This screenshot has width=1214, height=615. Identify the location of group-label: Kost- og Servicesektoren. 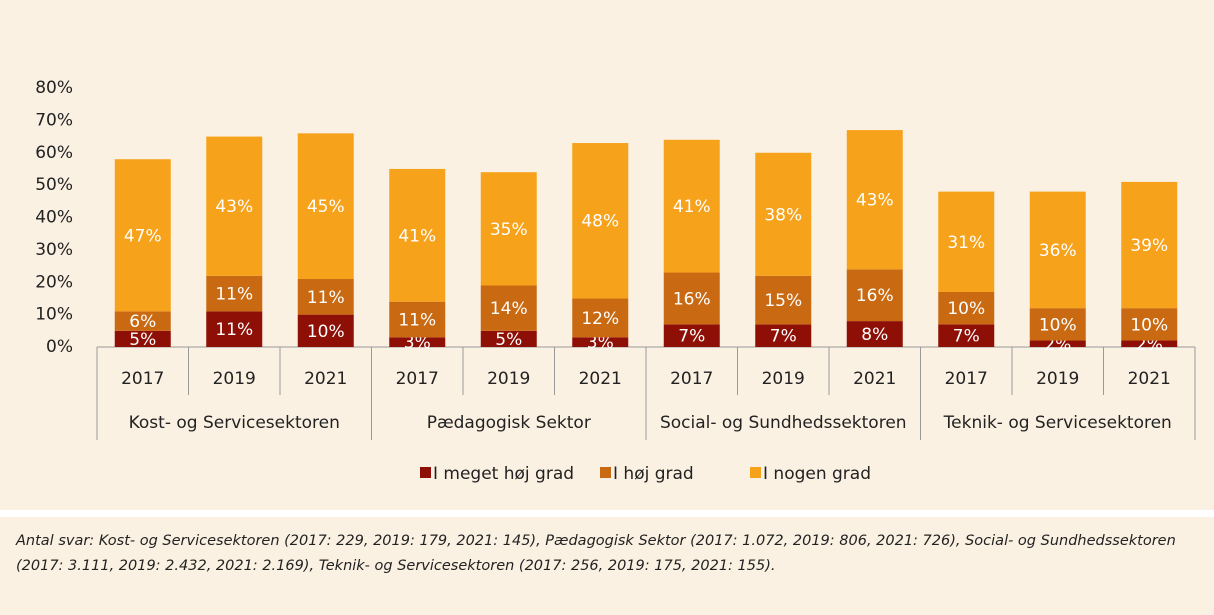
(234, 423).